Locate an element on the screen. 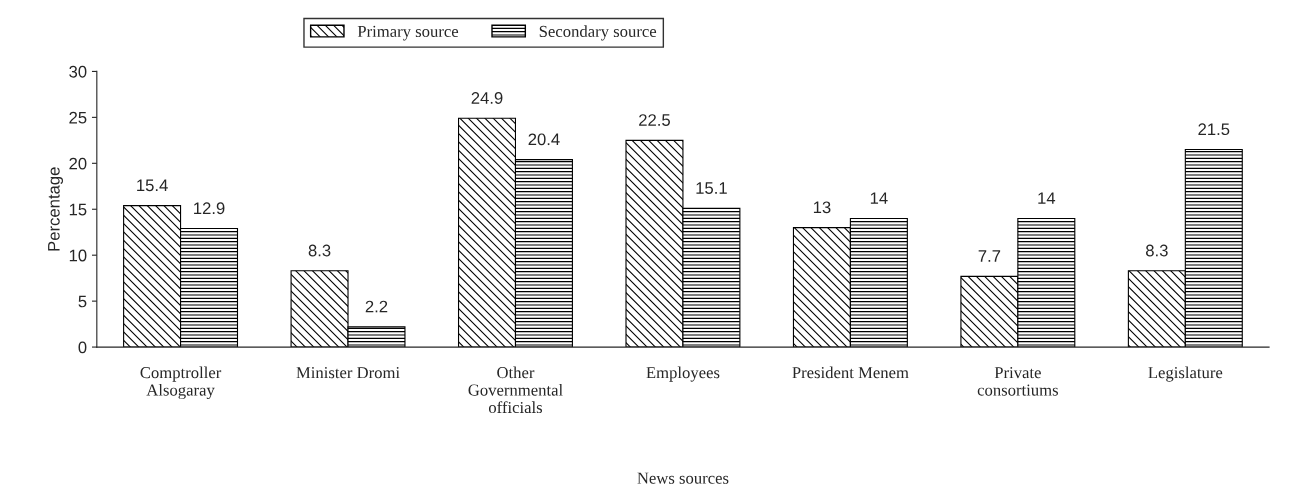  x-tick-label: Minister Dromi is located at coordinates (348, 373).